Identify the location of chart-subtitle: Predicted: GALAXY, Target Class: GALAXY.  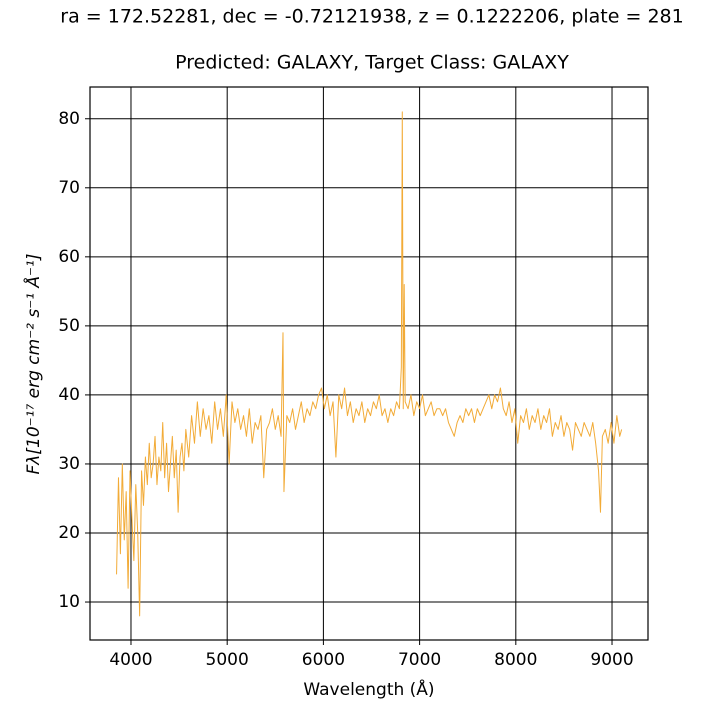
(372, 63).